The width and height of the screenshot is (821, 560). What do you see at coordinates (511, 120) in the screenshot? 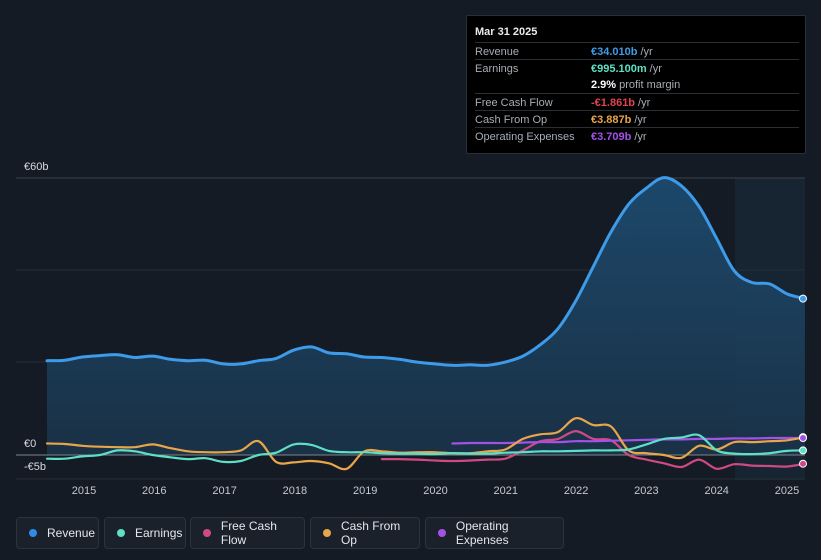
I see `tooltip-label: Cash From Op` at bounding box center [511, 120].